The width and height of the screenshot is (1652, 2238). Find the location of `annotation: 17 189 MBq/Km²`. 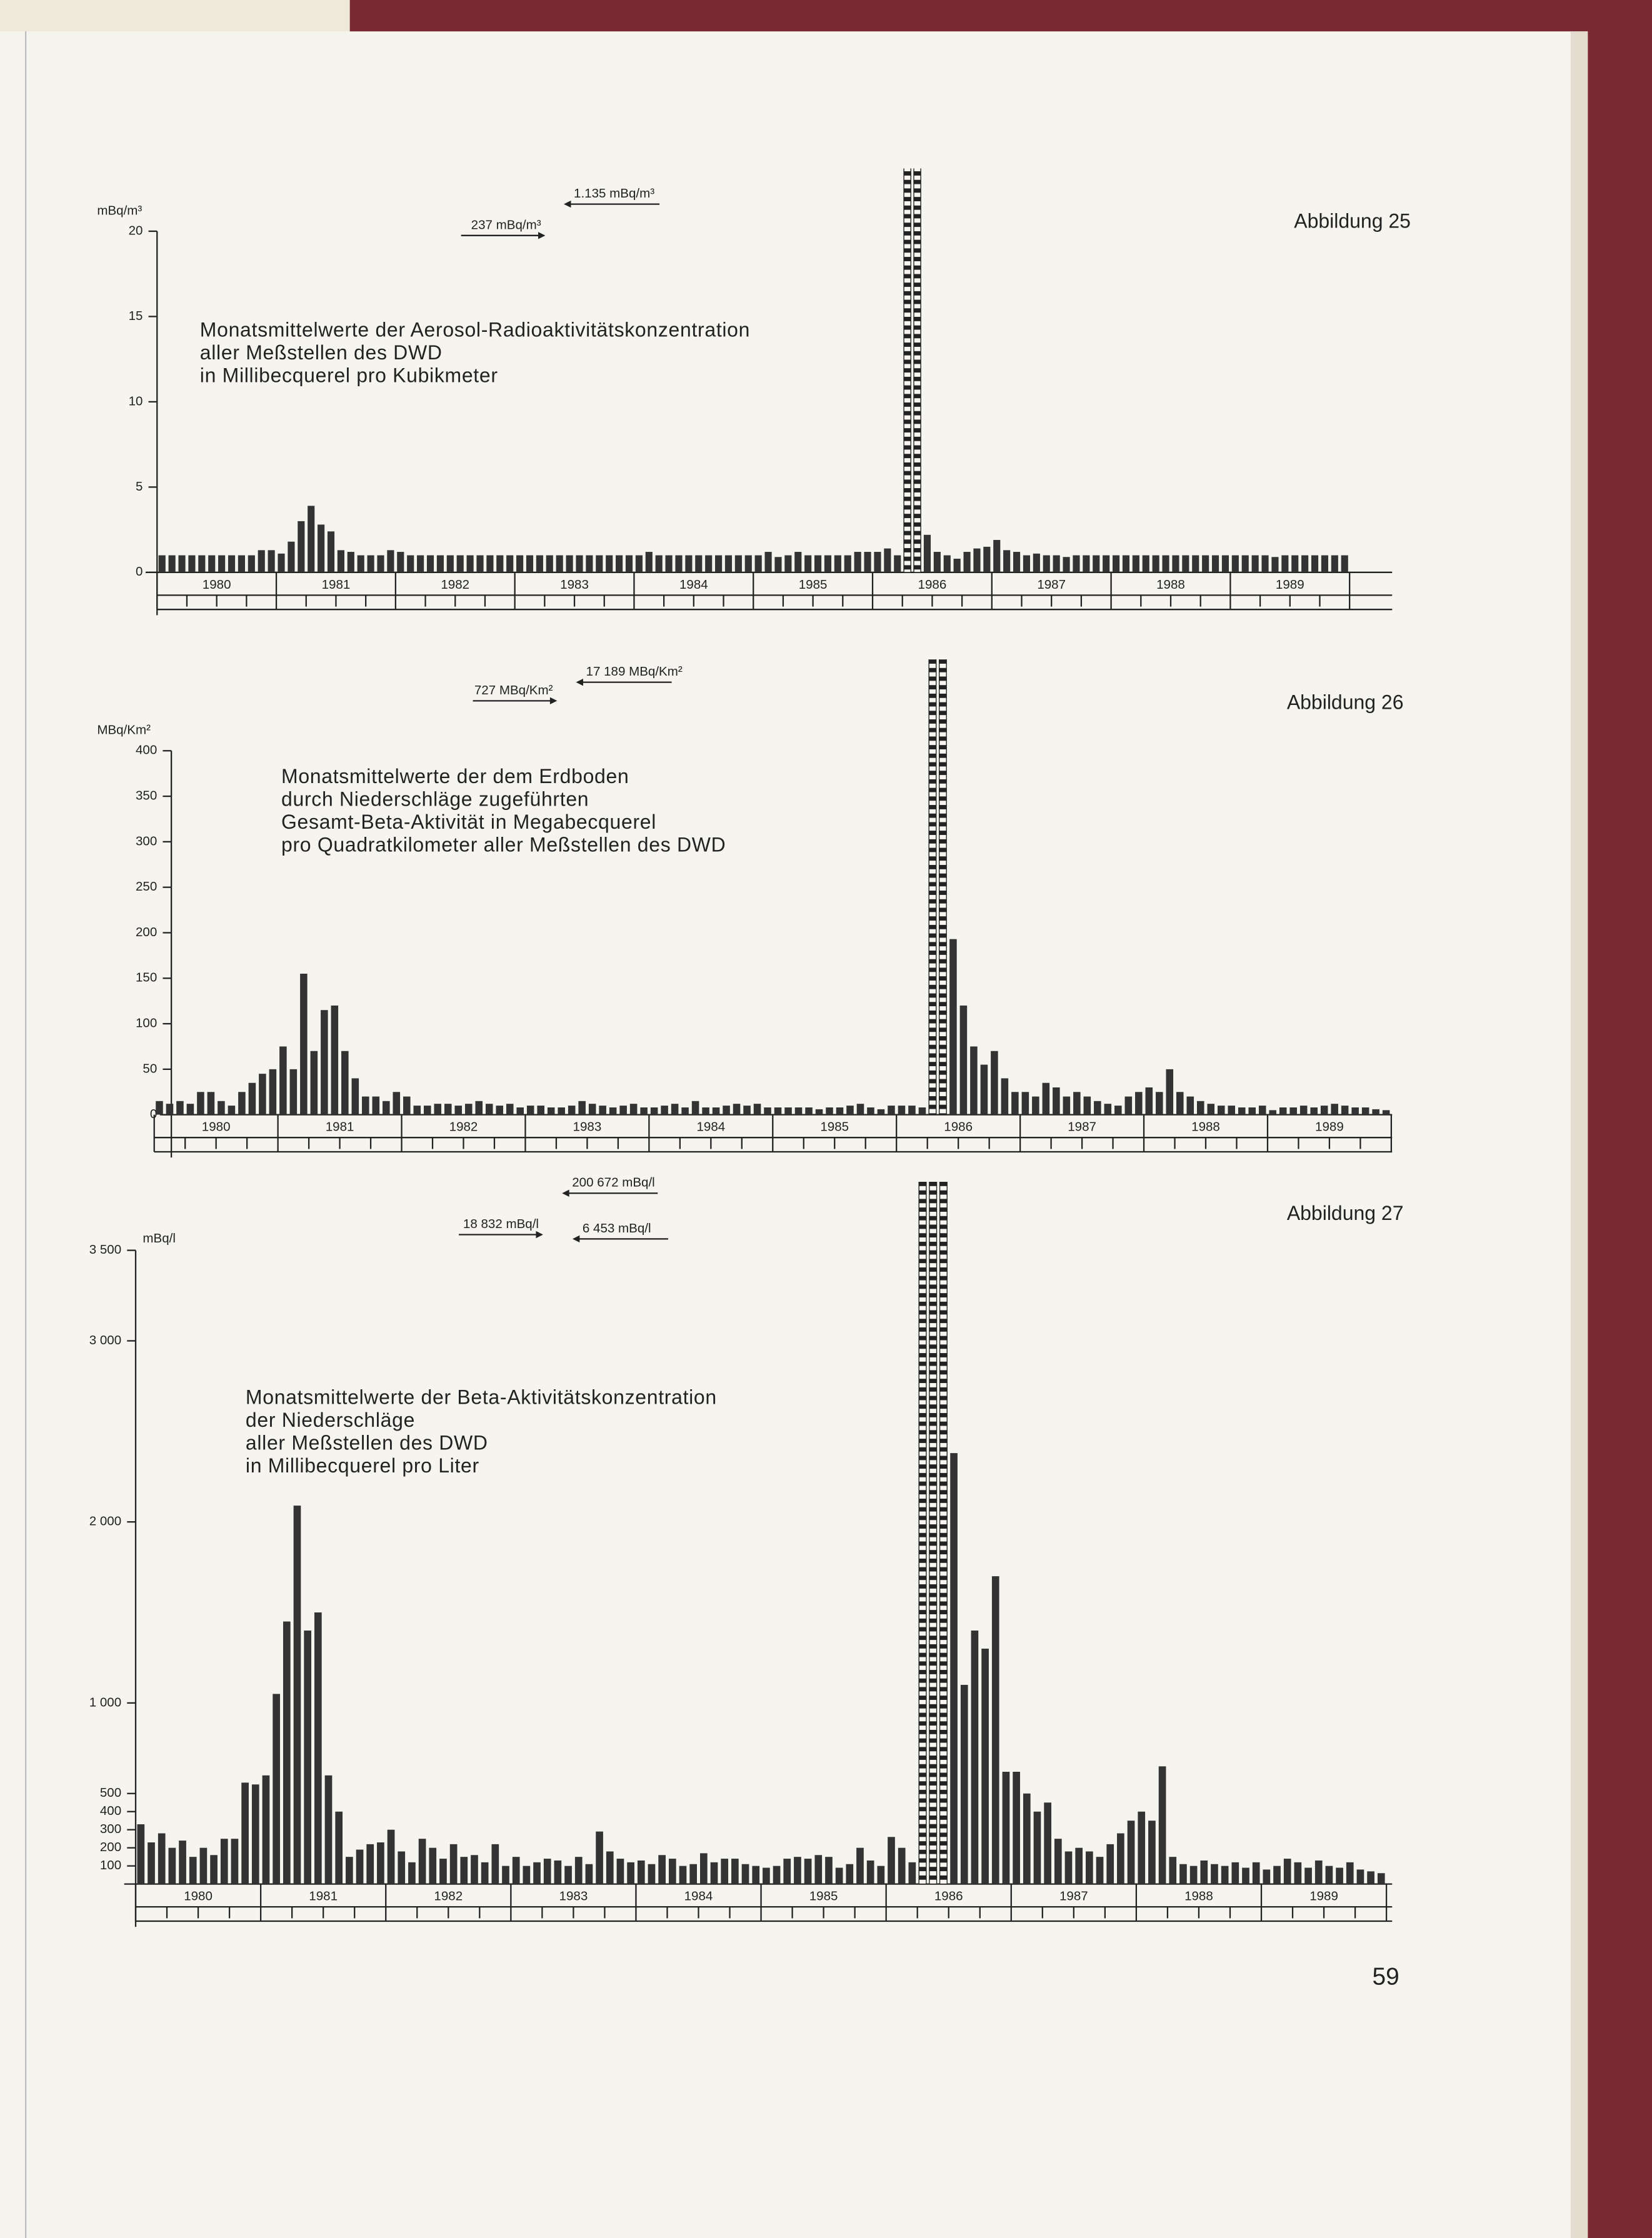

annotation: 17 189 MBq/Km² is located at coordinates (634, 671).